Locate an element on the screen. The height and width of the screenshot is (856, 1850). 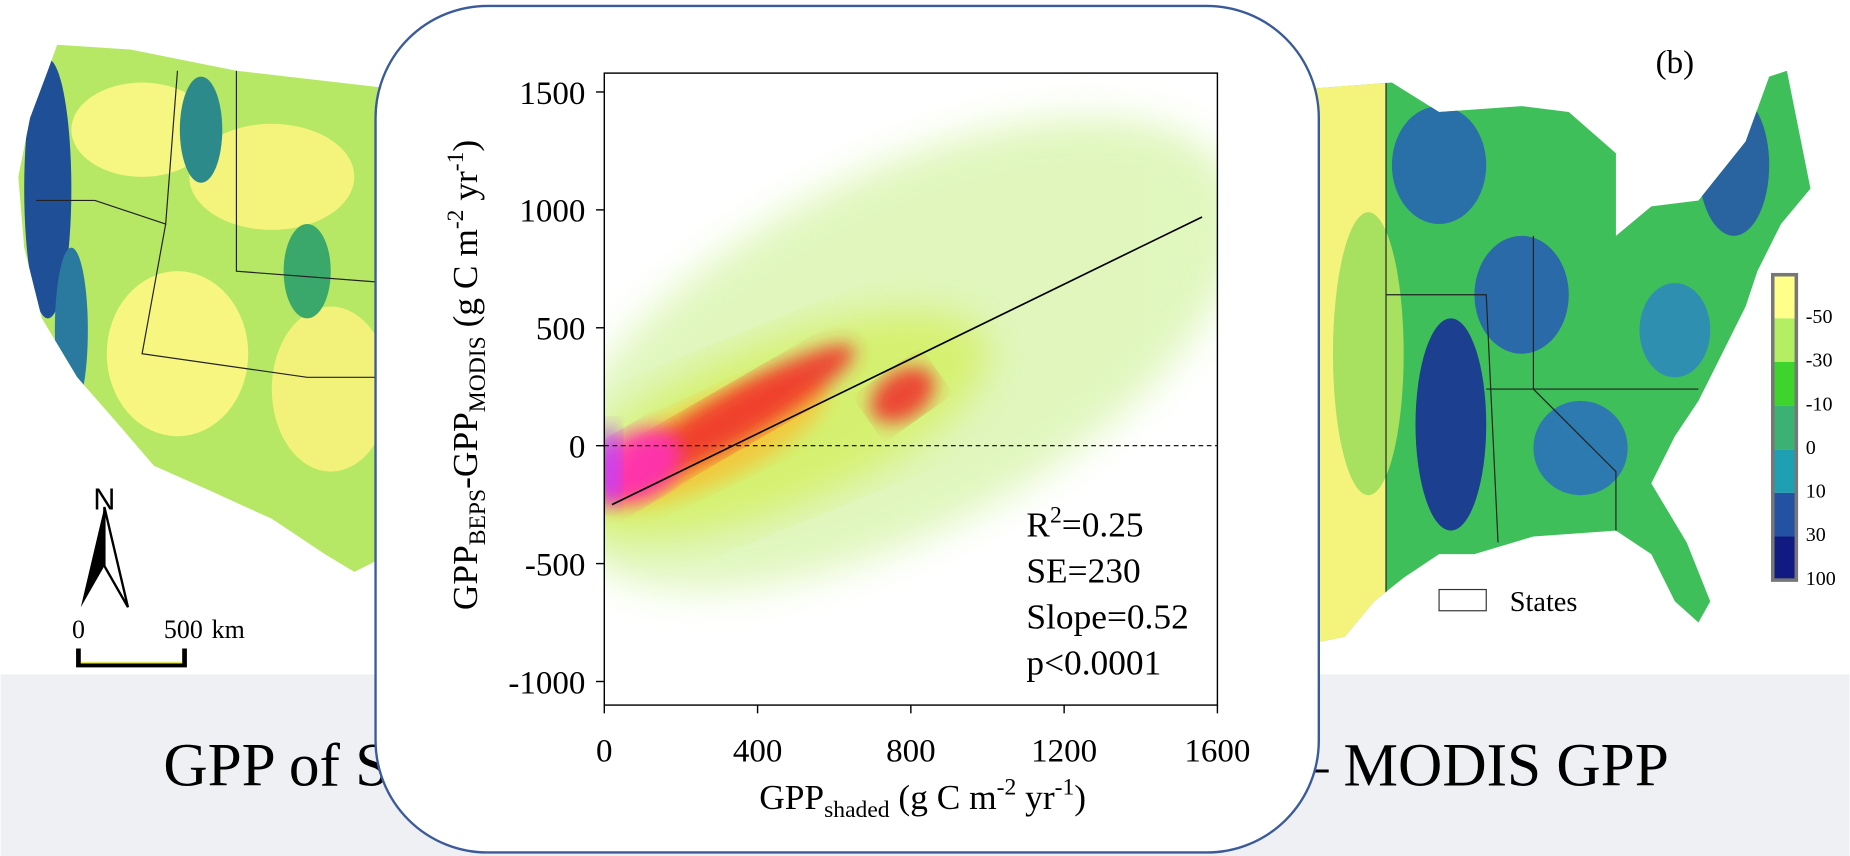
map-legend: -50 -30 -10 0 10 30 100 is located at coordinates (1803, 431).